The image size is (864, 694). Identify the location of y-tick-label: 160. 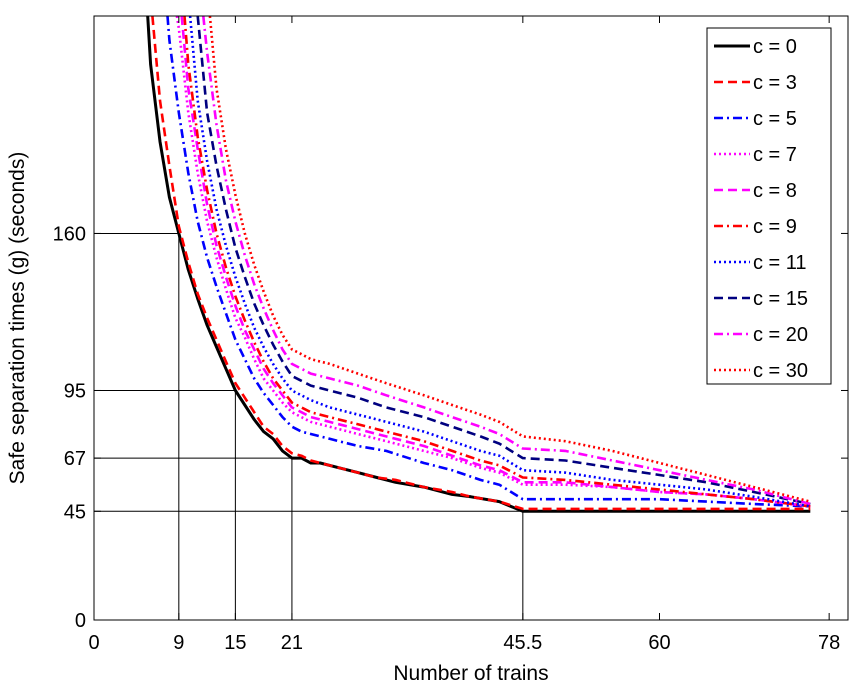
(69, 234).